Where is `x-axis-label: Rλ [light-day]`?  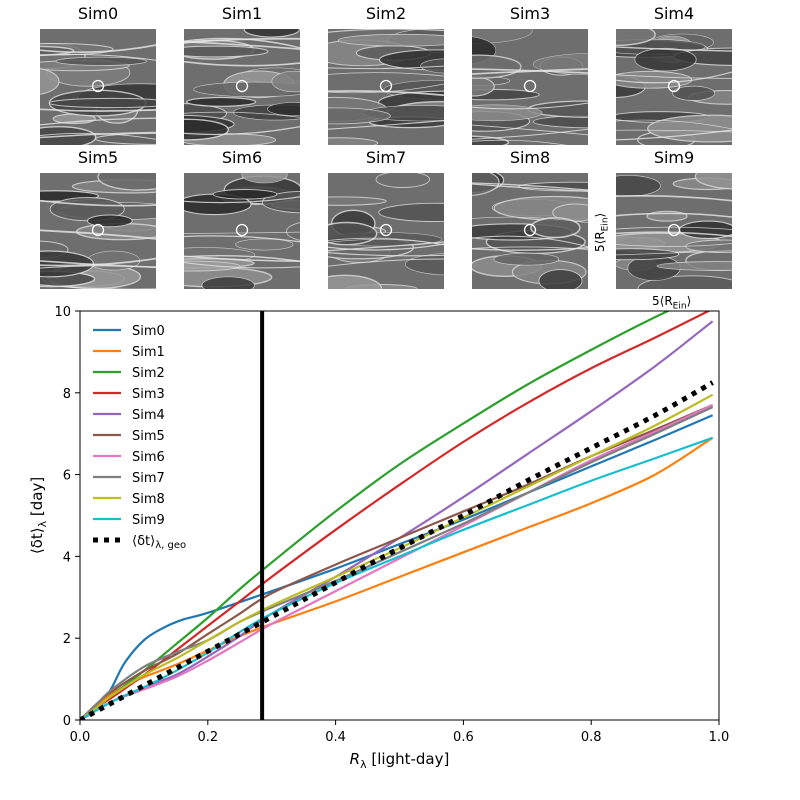
x-axis-label: Rλ [light-day] is located at coordinates (400, 760).